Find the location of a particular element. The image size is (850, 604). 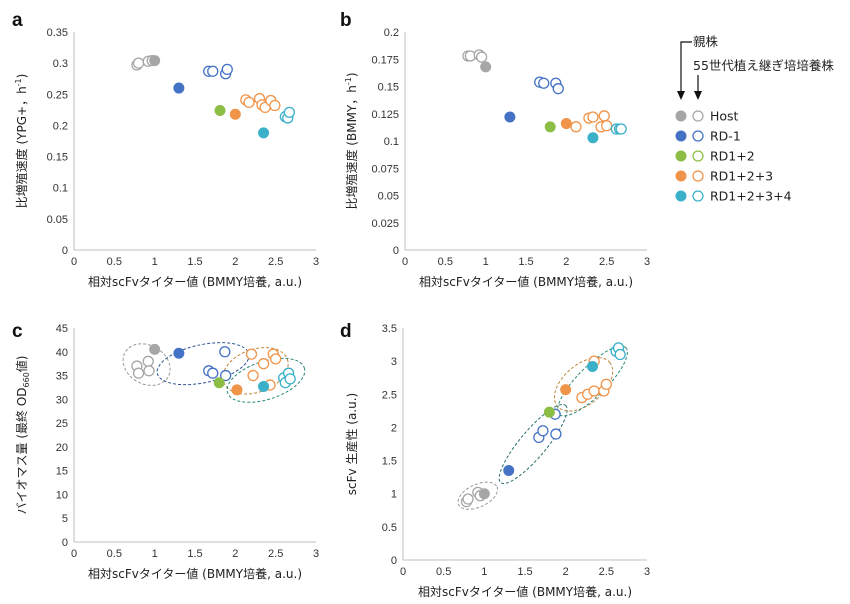

y-tick-label: 10 is located at coordinates (62, 495).